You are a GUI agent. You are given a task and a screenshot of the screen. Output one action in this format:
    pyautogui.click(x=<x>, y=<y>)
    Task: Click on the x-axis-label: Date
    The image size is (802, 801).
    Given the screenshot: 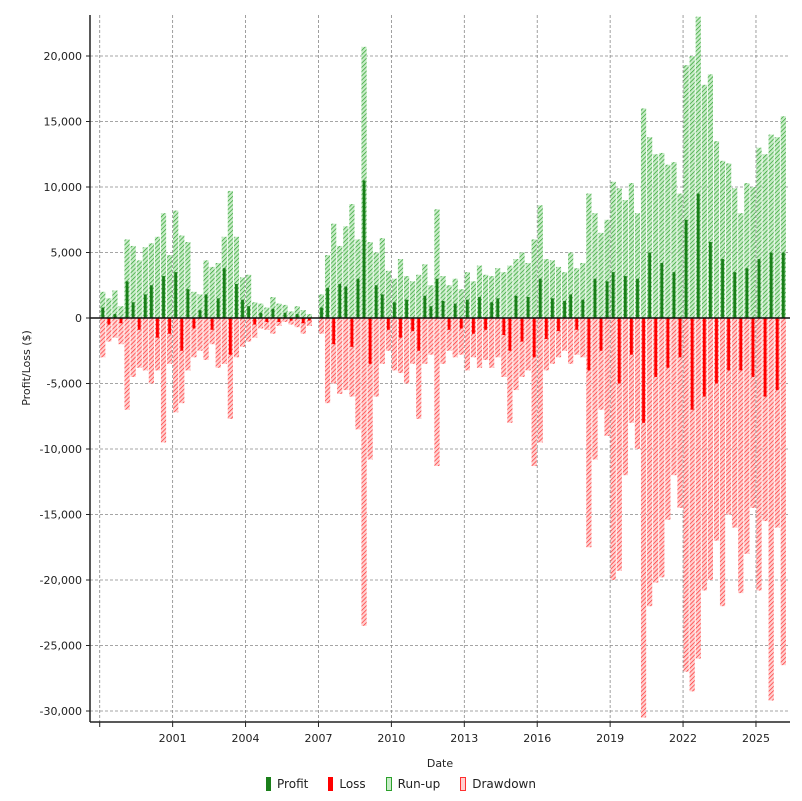 What is the action you would take?
    pyautogui.click(x=440, y=763)
    